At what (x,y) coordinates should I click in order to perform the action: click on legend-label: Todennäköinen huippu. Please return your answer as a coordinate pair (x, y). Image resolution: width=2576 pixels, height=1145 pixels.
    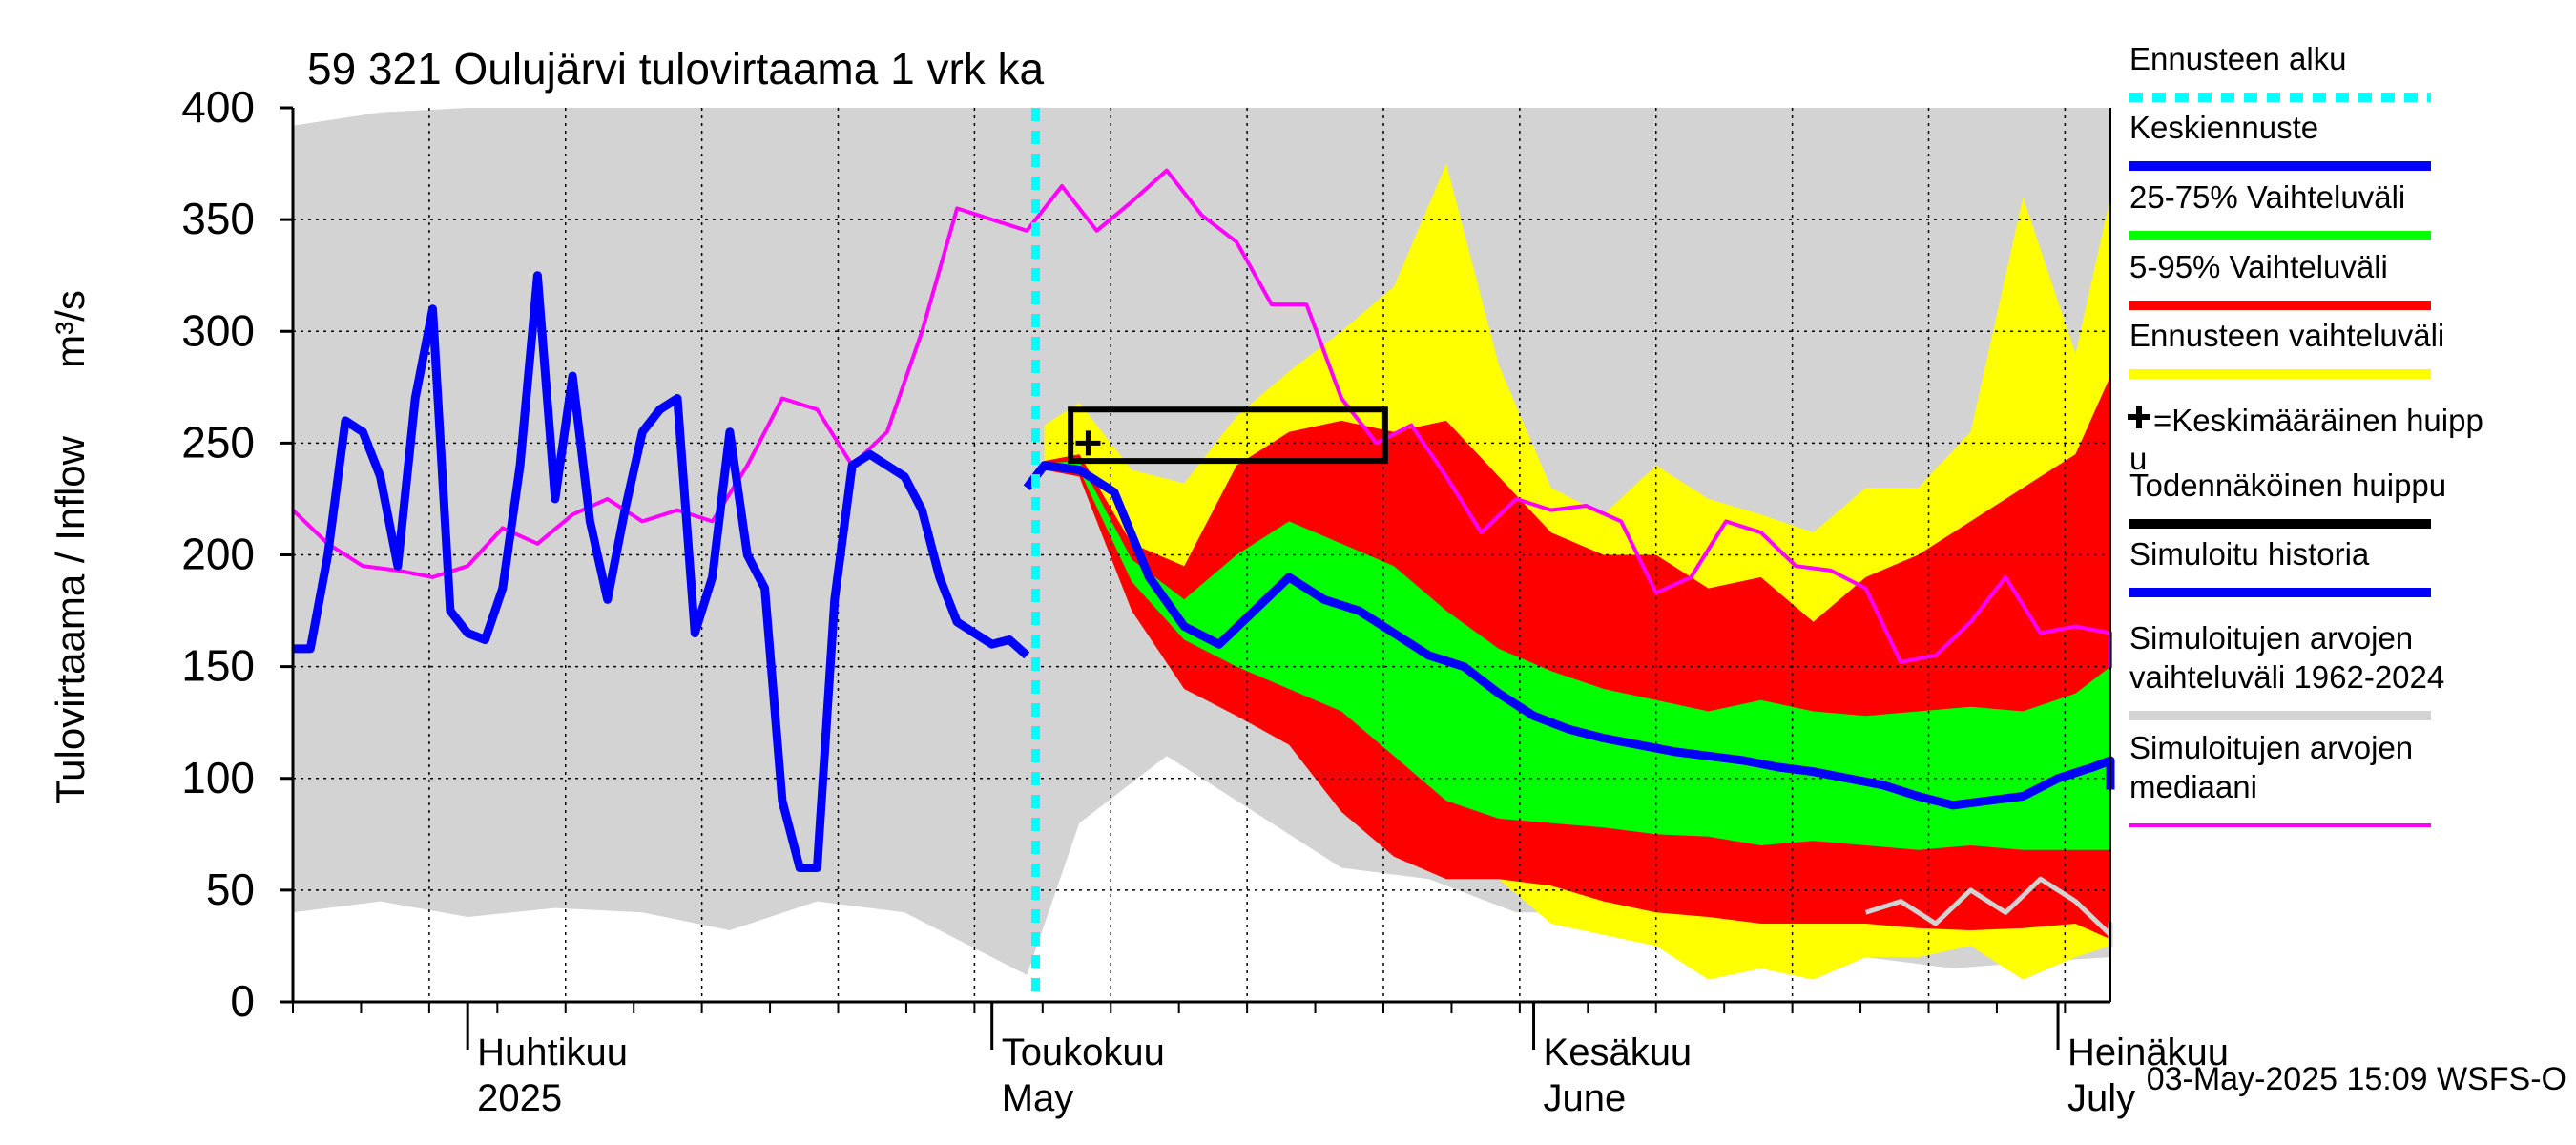
    Looking at the image, I should click on (2287, 485).